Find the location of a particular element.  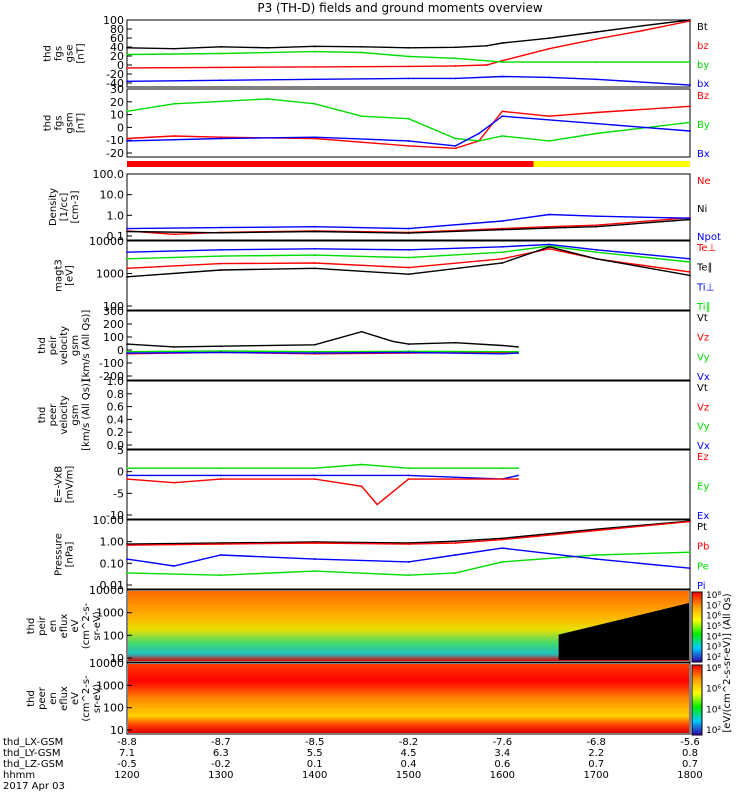

legend-entry: Bx is located at coordinates (703, 154).